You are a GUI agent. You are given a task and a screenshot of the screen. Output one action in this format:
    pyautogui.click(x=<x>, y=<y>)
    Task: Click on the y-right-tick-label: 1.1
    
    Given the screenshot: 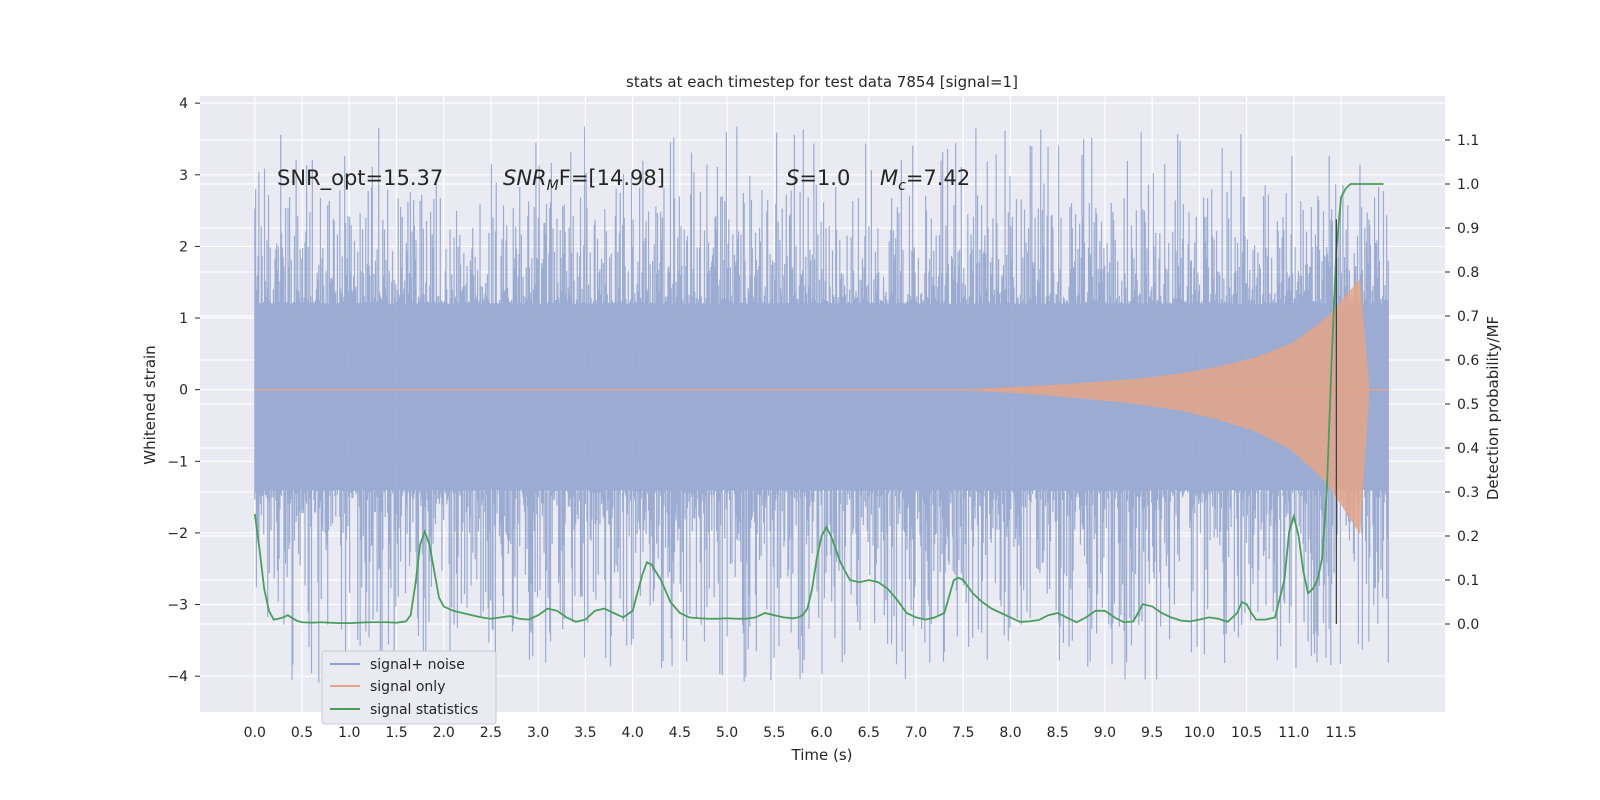 What is the action you would take?
    pyautogui.click(x=1468, y=141)
    